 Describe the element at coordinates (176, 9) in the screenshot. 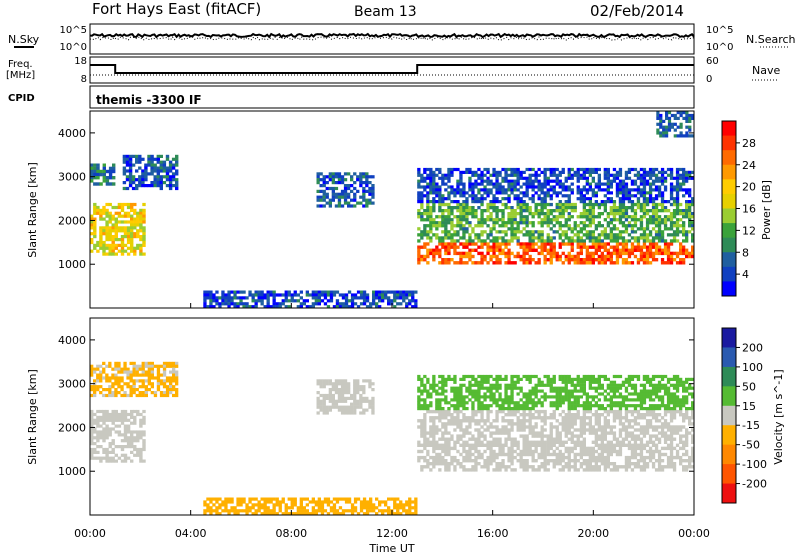

I see `station-title: Fort Hays East (fitACF)` at that location.